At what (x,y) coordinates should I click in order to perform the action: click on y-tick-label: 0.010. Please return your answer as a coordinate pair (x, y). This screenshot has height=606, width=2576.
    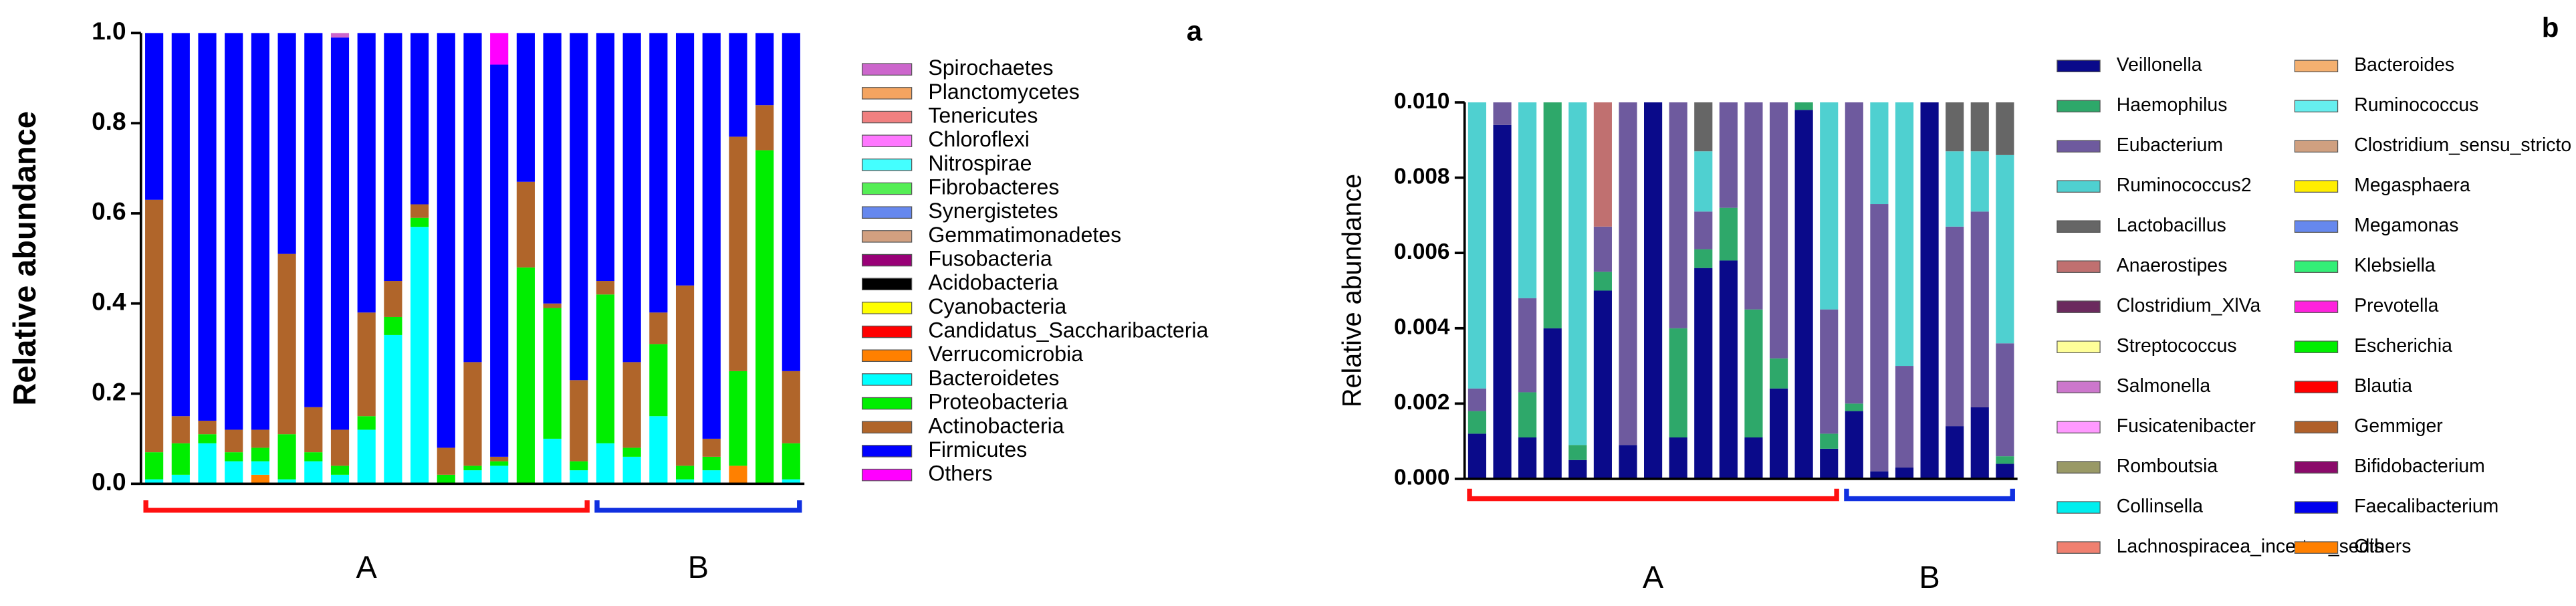
    Looking at the image, I should click on (1421, 101).